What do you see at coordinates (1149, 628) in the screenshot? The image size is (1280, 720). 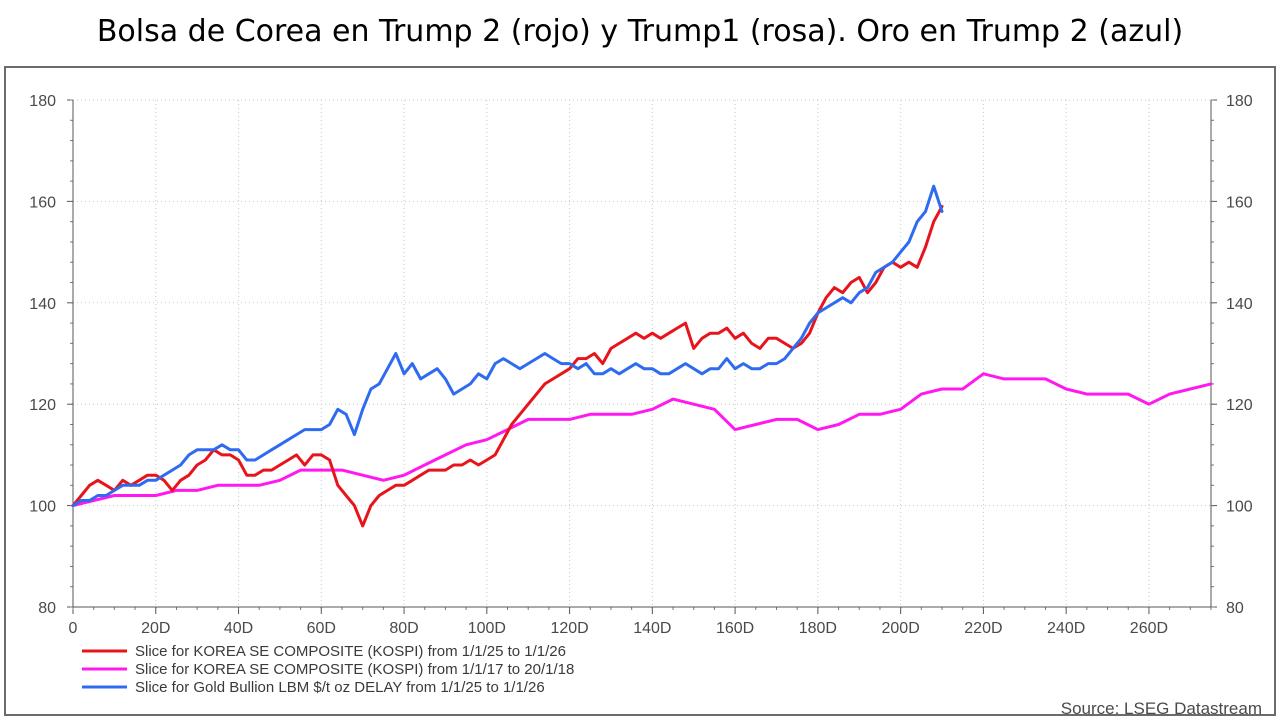 I see `x-tick-label: 260D` at bounding box center [1149, 628].